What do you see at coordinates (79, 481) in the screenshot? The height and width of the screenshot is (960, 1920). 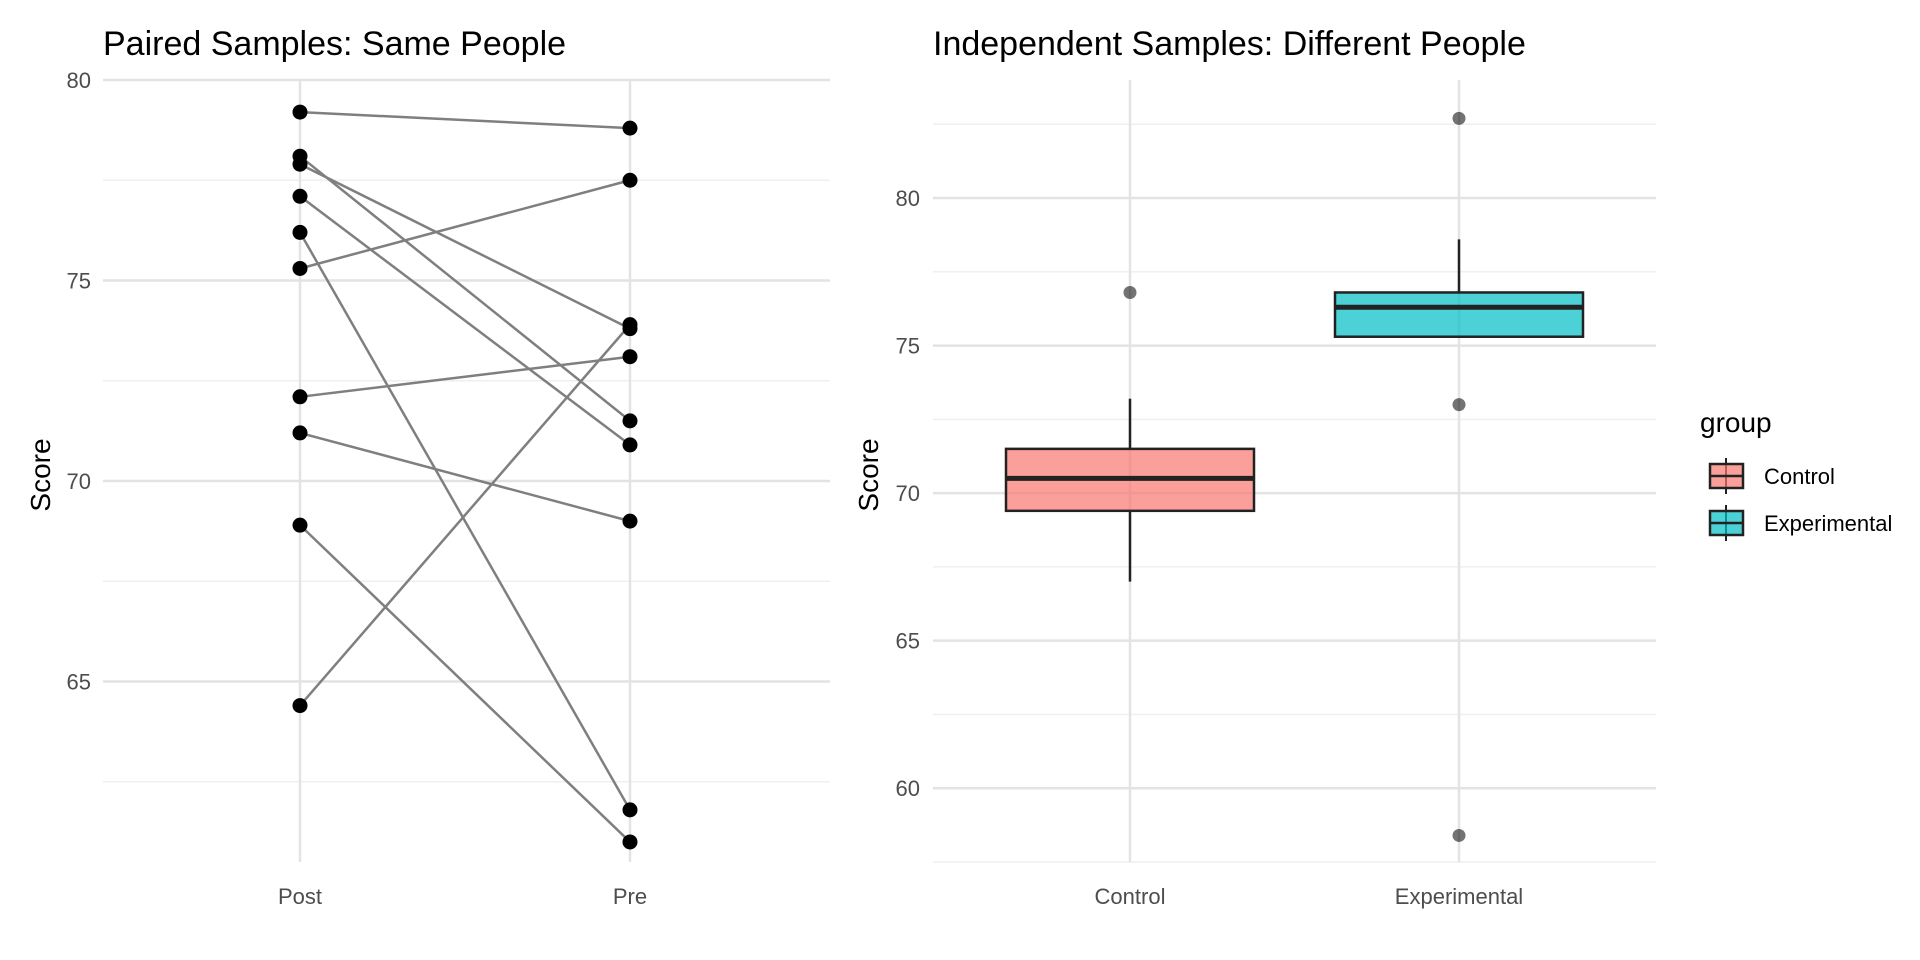 I see `left-y-tick-label: 70` at bounding box center [79, 481].